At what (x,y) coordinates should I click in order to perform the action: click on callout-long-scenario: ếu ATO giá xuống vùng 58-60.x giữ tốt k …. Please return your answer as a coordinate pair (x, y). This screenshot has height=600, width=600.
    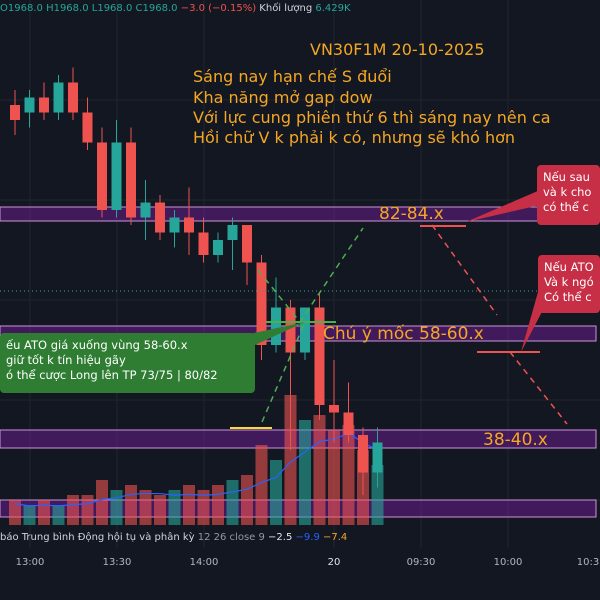
    Looking at the image, I should click on (127, 363).